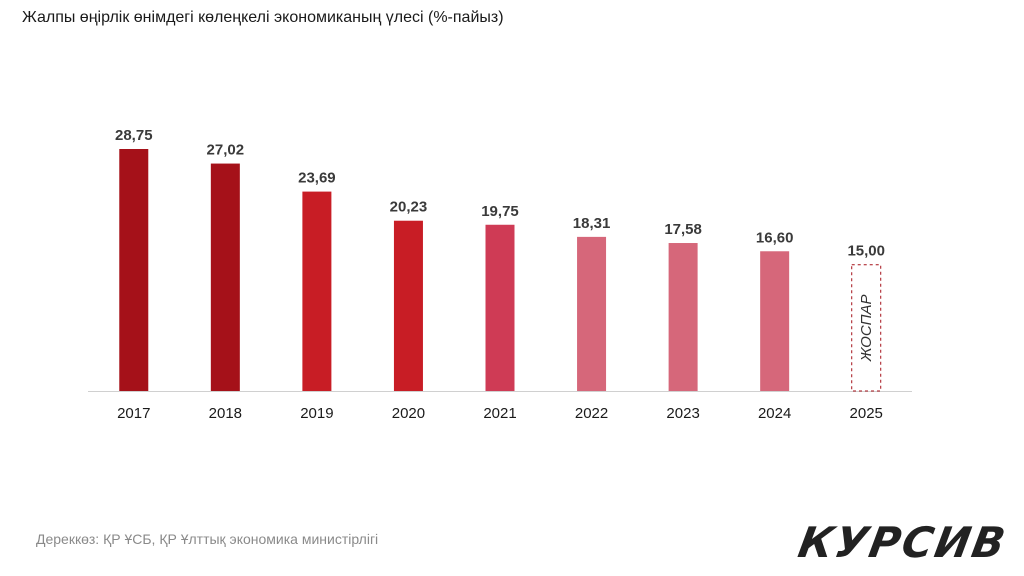 The image size is (1024, 576). I want to click on data-label-2021: 19,75, so click(500, 211).